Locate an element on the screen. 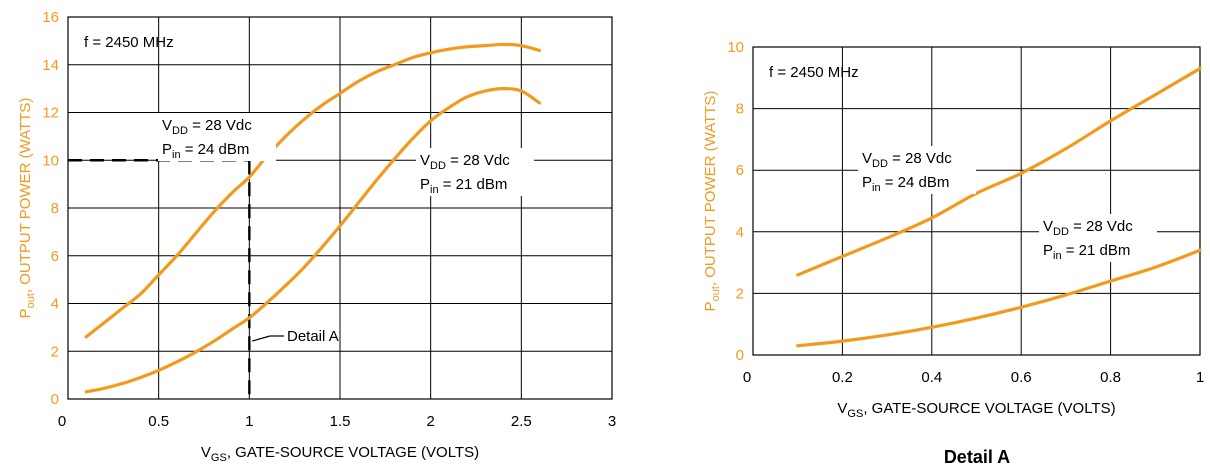  x-tick-label: 2 is located at coordinates (430, 421).